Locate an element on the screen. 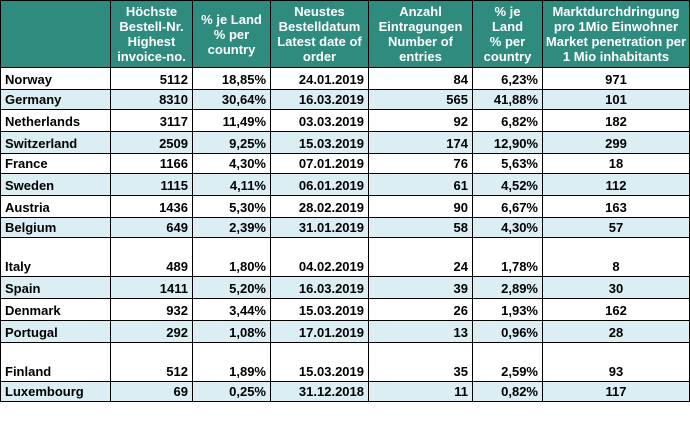  latest-date-cell: 31.12.2018 is located at coordinates (319, 391).